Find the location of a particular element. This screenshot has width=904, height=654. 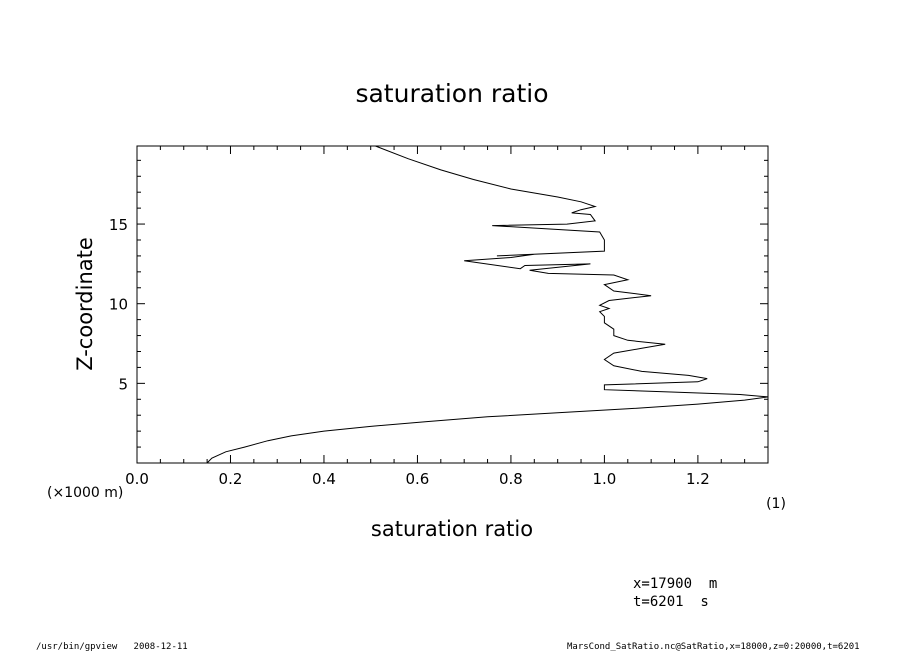

y-axis-unit: (×1000 m) is located at coordinates (85, 493).